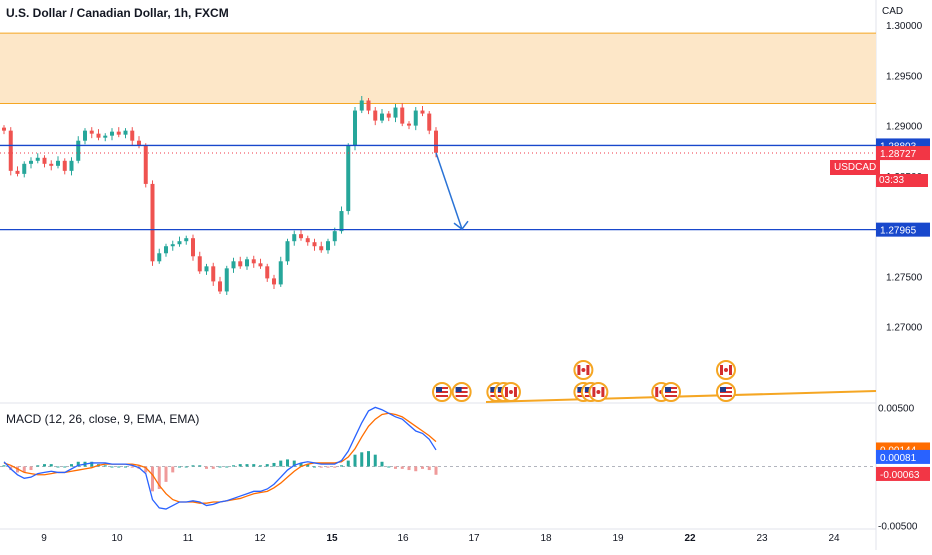 This screenshot has height=555, width=932. I want to click on currency-label: CAD, so click(893, 11).